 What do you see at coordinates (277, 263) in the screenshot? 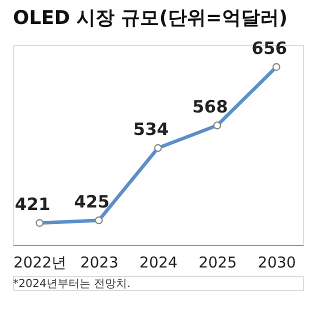
I see `x-tick-label: 2030` at bounding box center [277, 263].